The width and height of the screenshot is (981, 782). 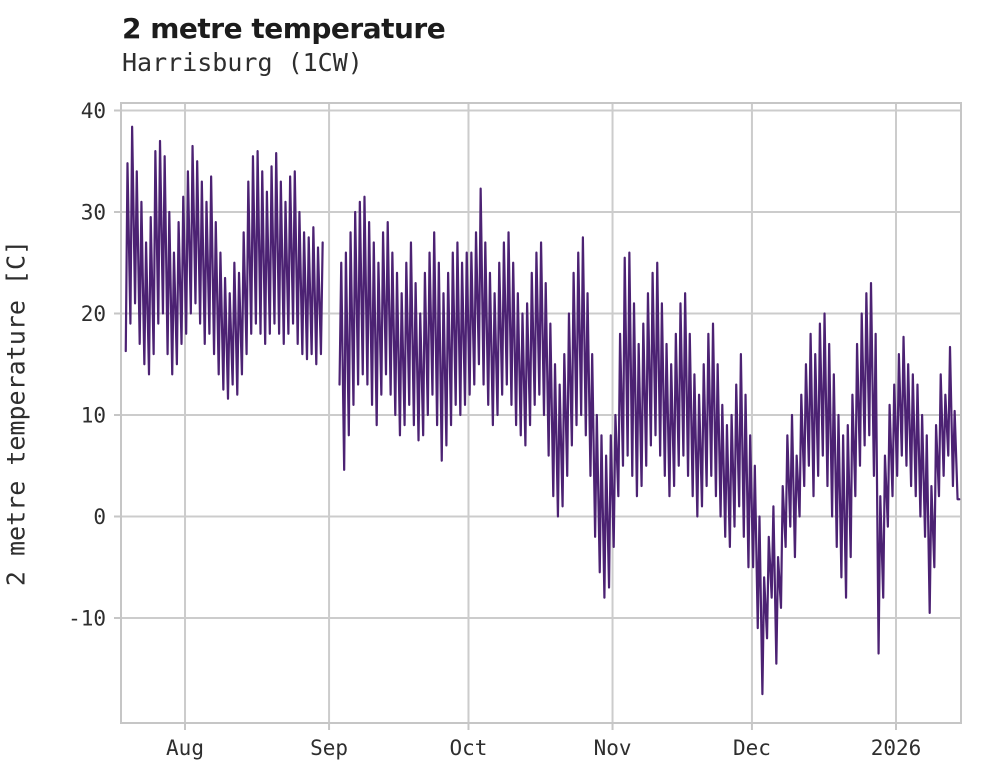 I want to click on y-tick-label: 30, so click(x=93, y=213).